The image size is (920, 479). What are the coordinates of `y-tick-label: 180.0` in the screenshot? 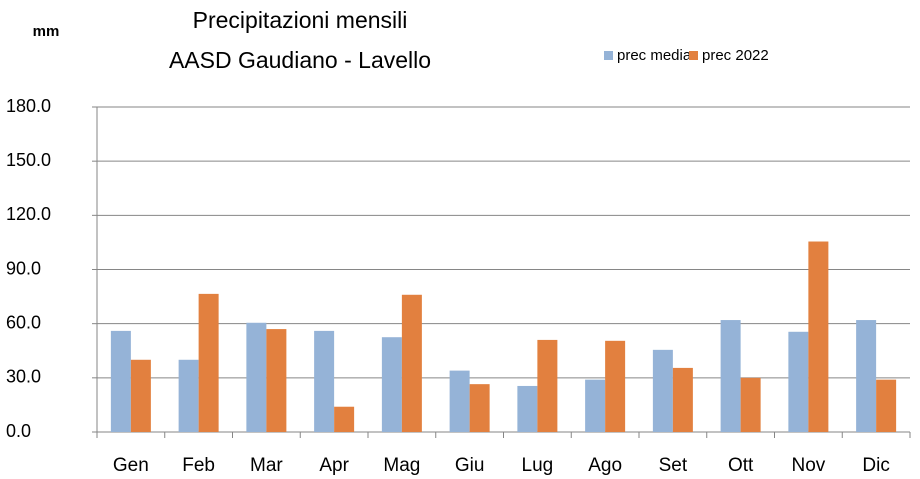 It's located at (28, 106).